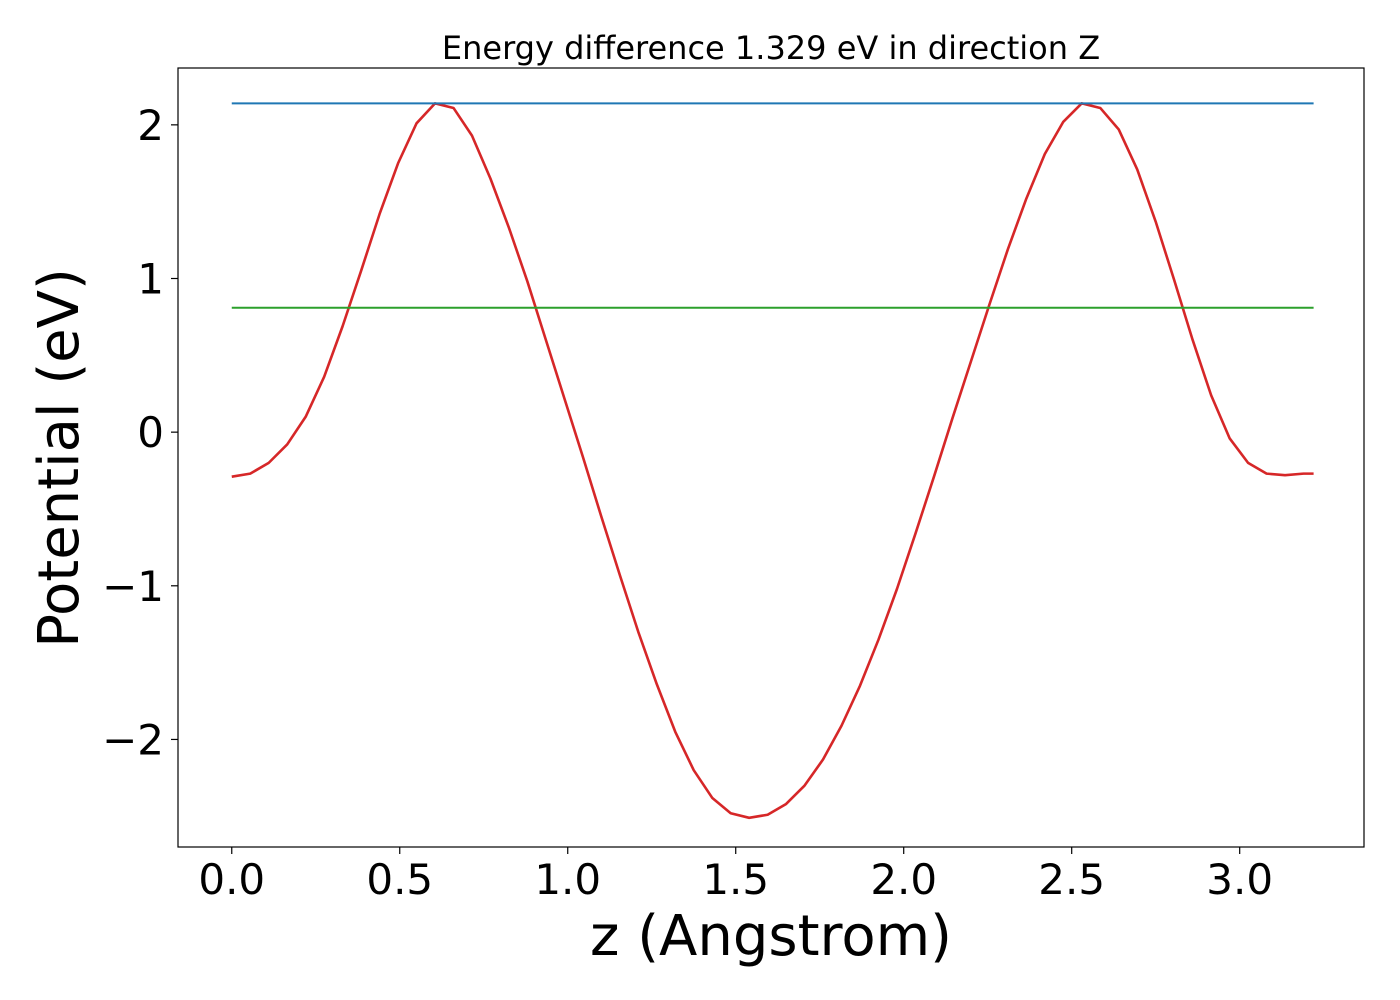 This screenshot has width=1400, height=1000. I want to click on x-tick-label: 2.5, so click(1071, 879).